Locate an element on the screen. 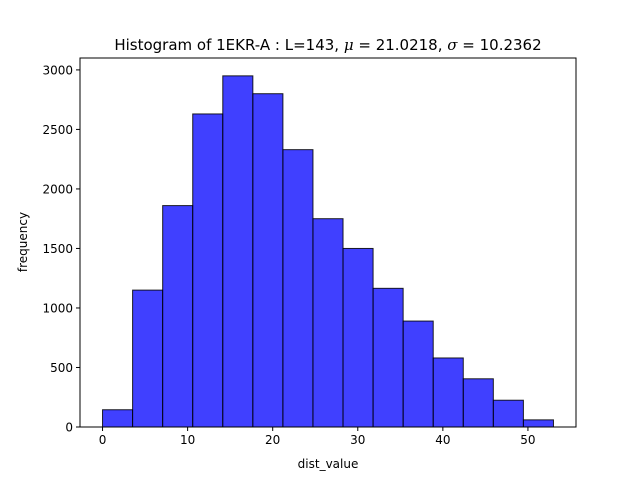 The width and height of the screenshot is (640, 480). x-tick-label: 20 is located at coordinates (272, 440).